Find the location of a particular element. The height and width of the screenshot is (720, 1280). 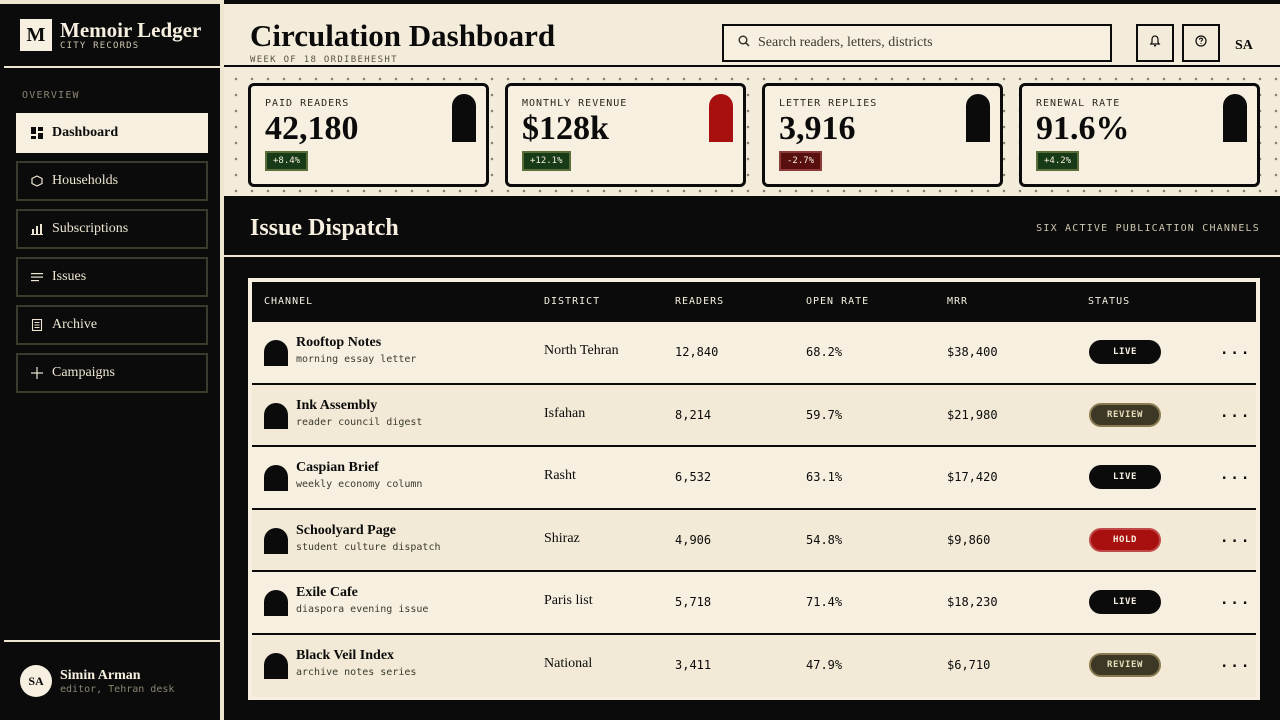

sidebar-item-label: Archive is located at coordinates (75, 324).